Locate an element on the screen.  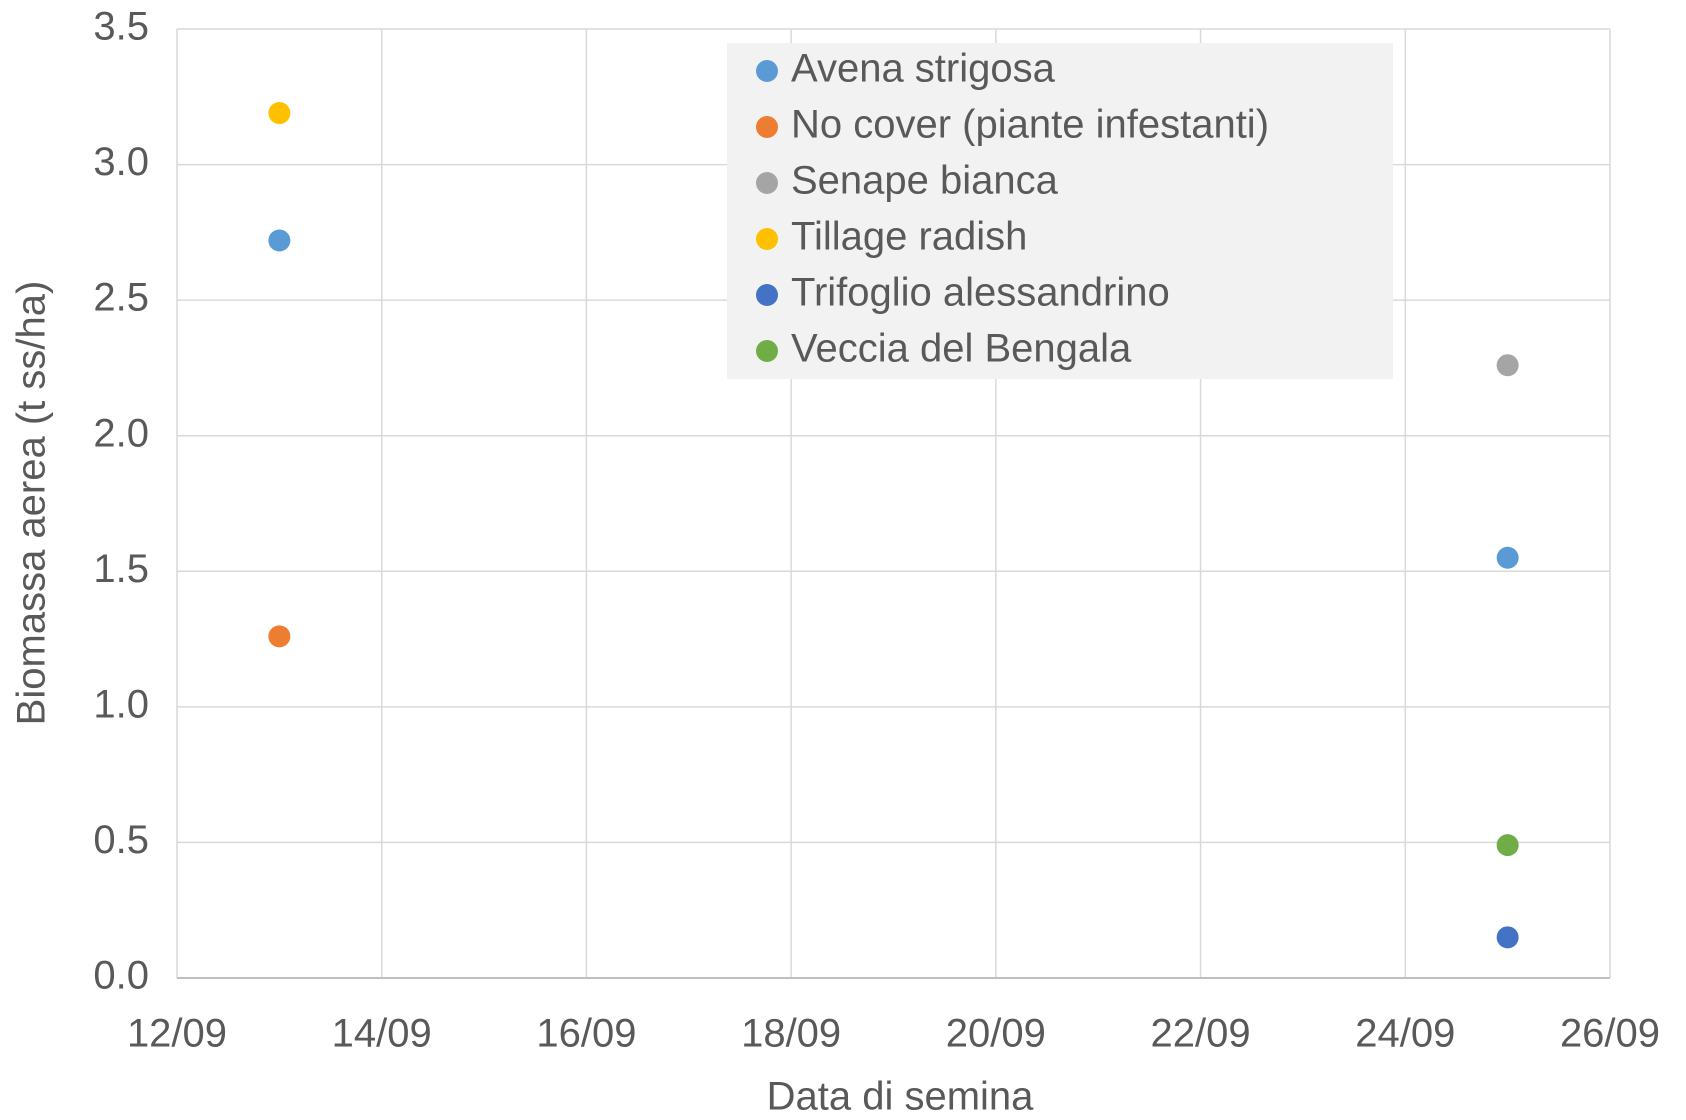
y-tick-label: 2.5 is located at coordinates (121, 298).